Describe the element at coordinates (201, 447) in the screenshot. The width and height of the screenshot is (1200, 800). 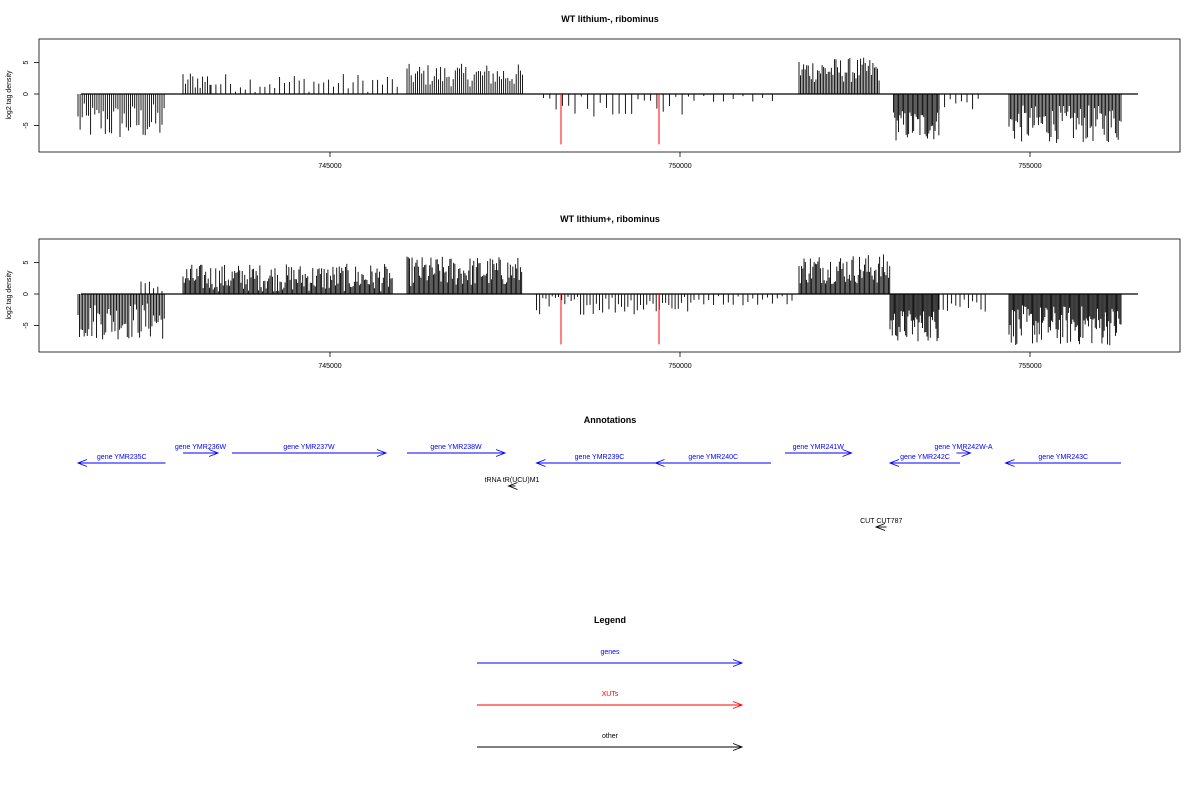
I see `feature-label: gene YMR236W` at that location.